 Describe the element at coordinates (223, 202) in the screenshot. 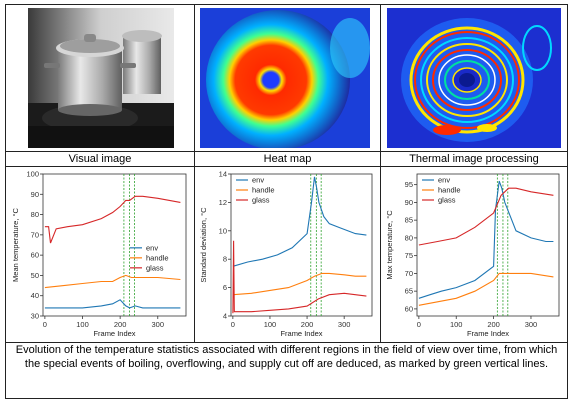

I see `y-tick-label: 12` at that location.